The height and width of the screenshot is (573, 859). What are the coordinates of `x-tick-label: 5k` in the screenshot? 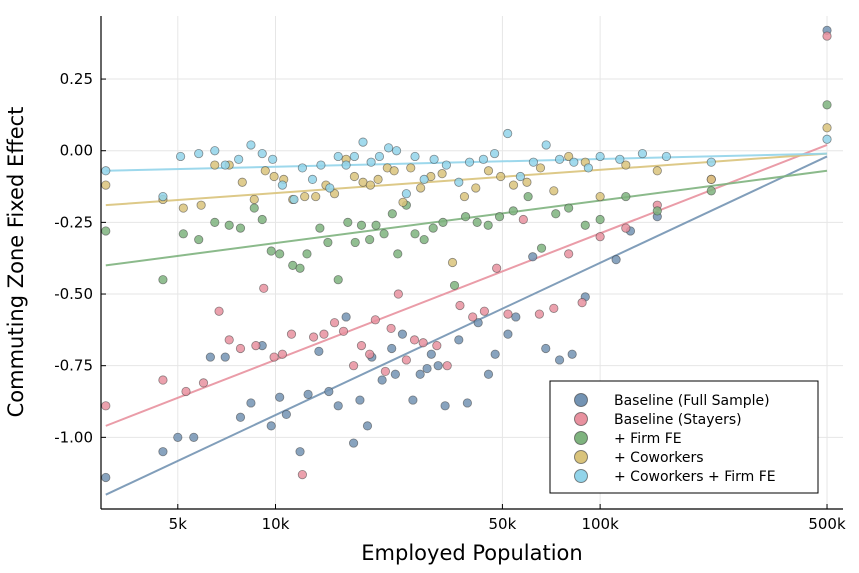 It's located at (178, 524).